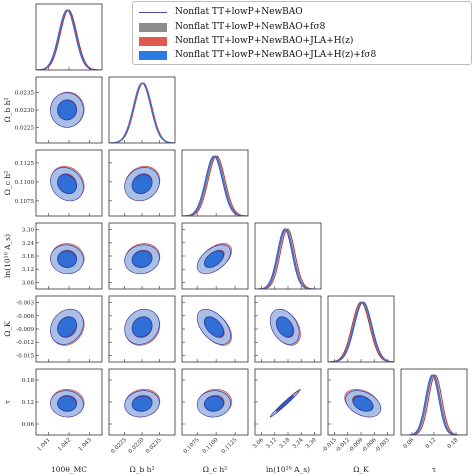 This screenshot has width=474, height=475. What do you see at coordinates (69, 469) in the screenshot?
I see `x-axis-label: 100θ_MC` at bounding box center [69, 469].